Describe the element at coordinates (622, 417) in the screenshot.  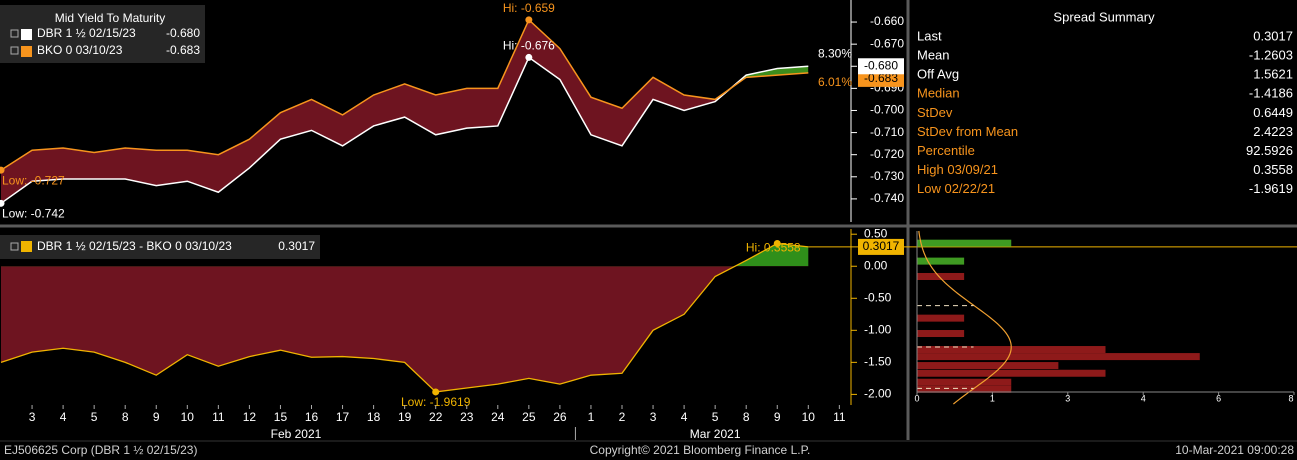
I see `x-tick-label: 2` at that location.